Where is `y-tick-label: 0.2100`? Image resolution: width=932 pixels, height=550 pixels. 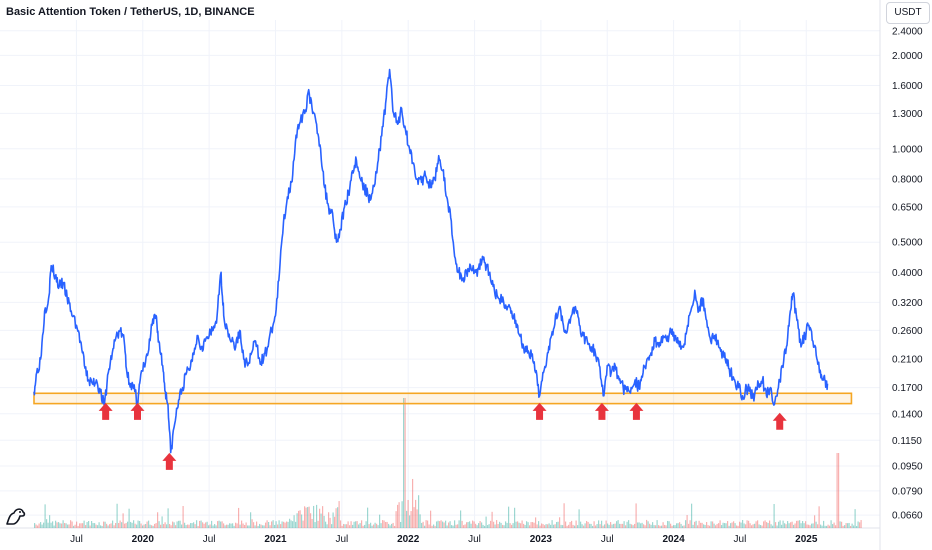 y-tick-label: 0.2100 is located at coordinates (907, 360).